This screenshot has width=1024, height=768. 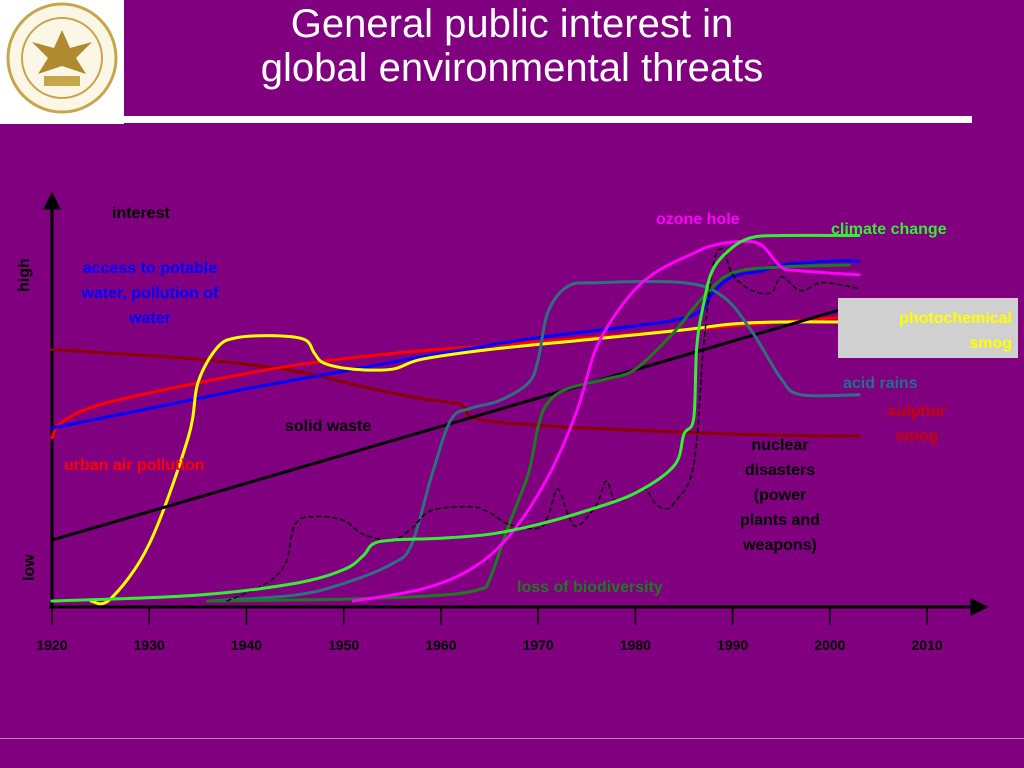 I want to click on label-ozone-hole: ozone hole, so click(x=698, y=219).